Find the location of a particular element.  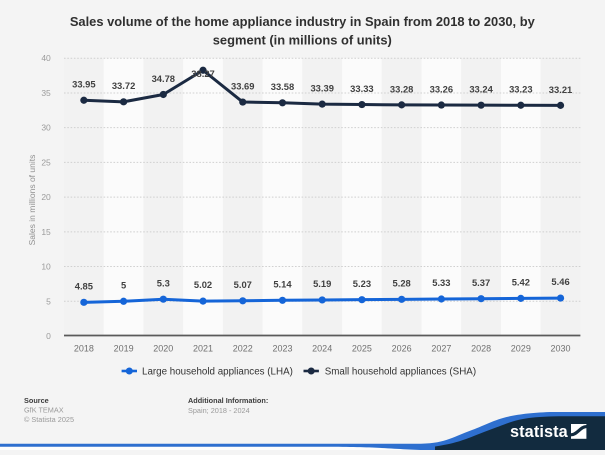

svg-text: statista is located at coordinates (539, 432).